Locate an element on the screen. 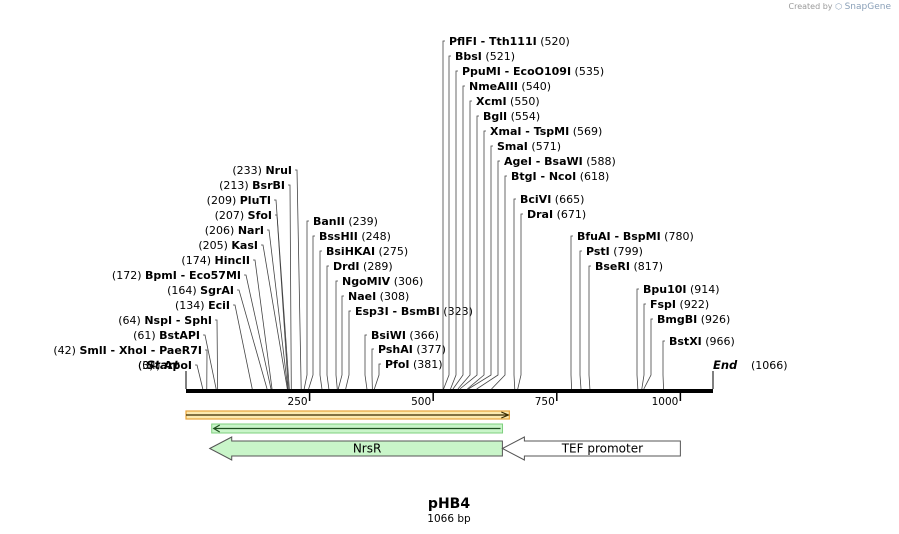 Image resolution: width=899 pixels, height=534 pixels. site-label: BbsI (521) is located at coordinates (485, 56).